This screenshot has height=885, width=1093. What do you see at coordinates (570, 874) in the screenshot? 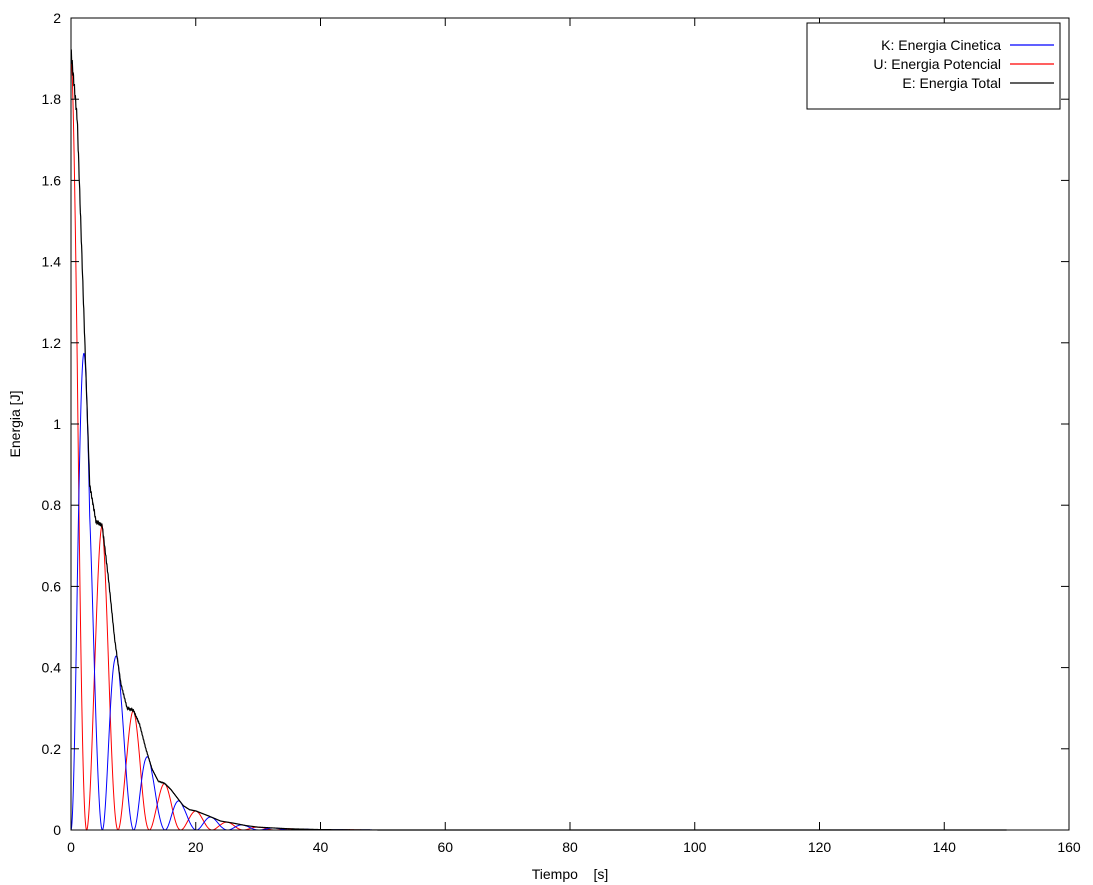
I see `x-axis-title: Tiempo [s]` at bounding box center [570, 874].